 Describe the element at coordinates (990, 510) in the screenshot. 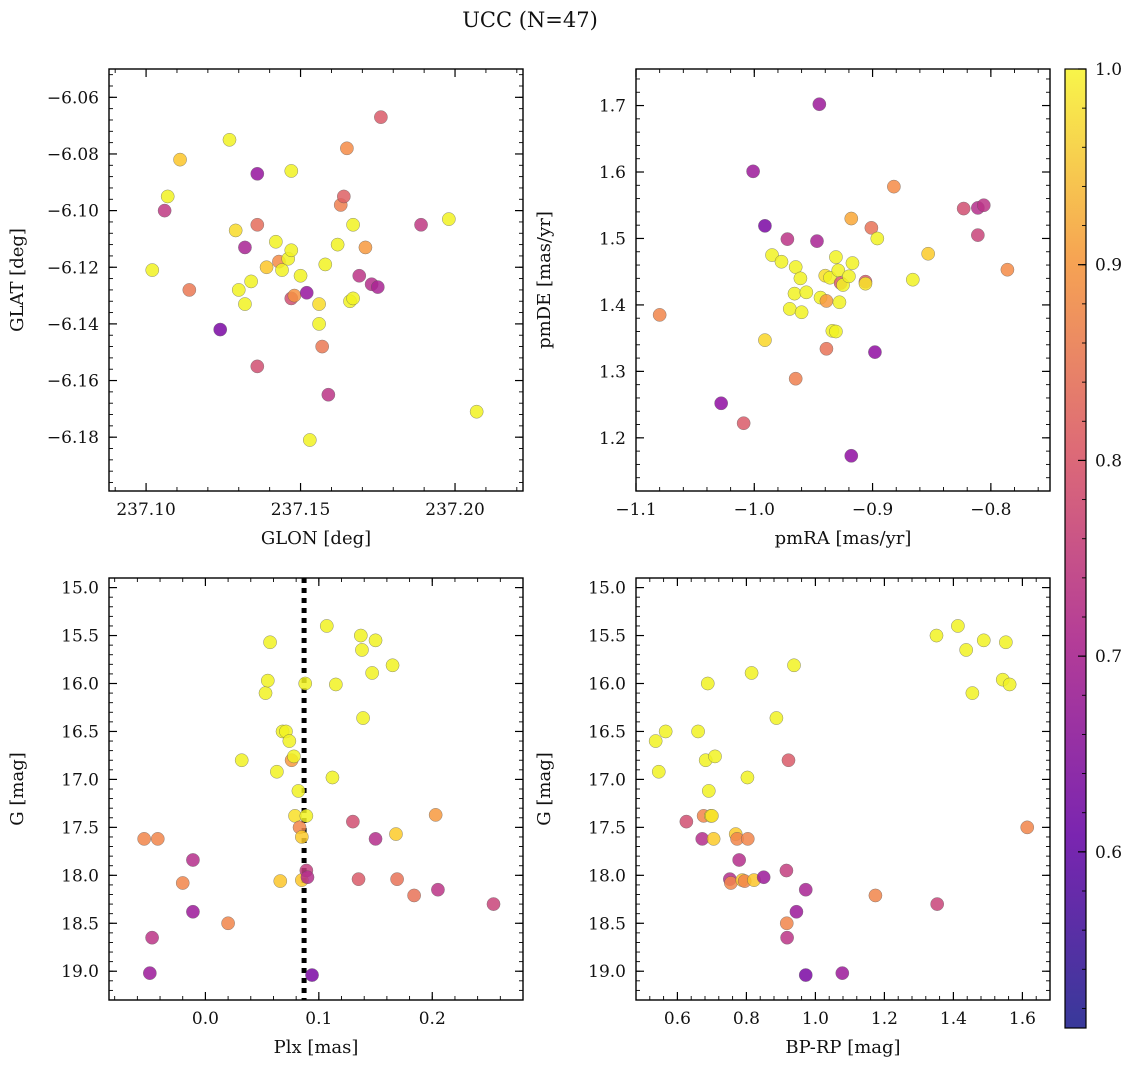

I see `x-tick-label: −0.8` at that location.